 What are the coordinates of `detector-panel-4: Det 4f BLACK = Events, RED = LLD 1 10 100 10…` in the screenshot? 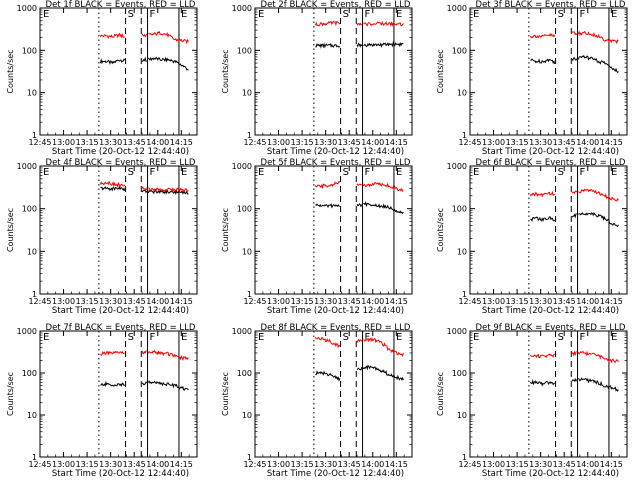 It's located at (102, 237).